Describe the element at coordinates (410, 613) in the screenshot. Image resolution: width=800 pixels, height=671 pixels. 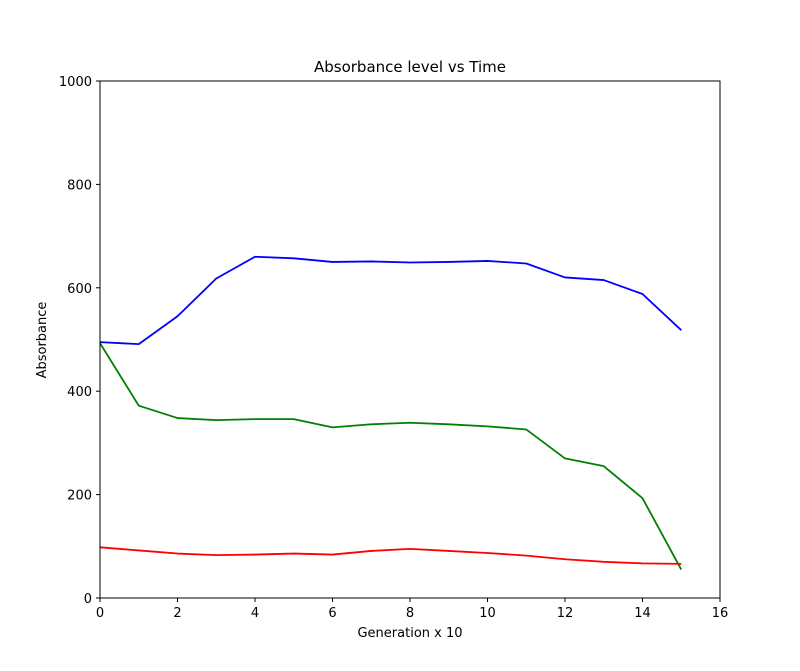
I see `x-tick-label: 8` at that location.